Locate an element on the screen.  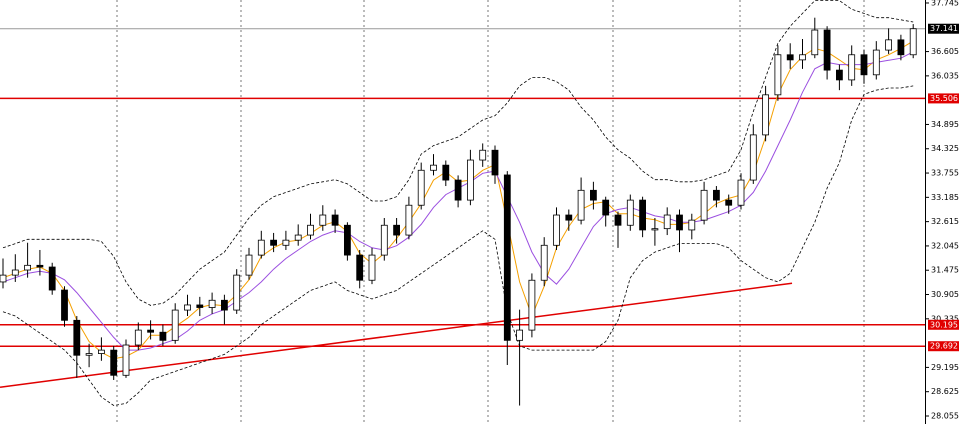
level-label: 30.195 is located at coordinates (944, 324).